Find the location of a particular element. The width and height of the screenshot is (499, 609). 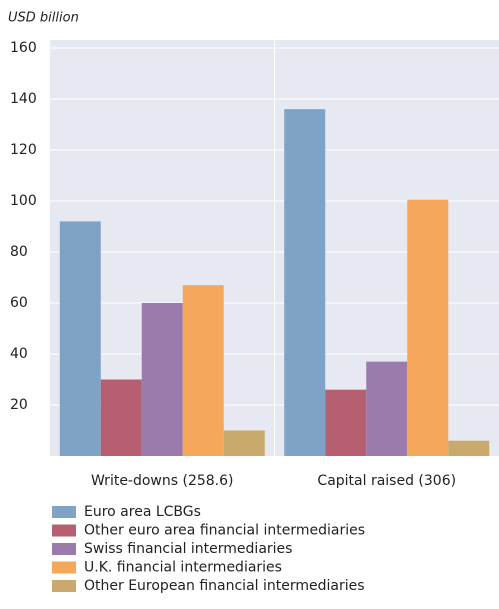

legend-label: Other European financial intermediaries is located at coordinates (224, 586).